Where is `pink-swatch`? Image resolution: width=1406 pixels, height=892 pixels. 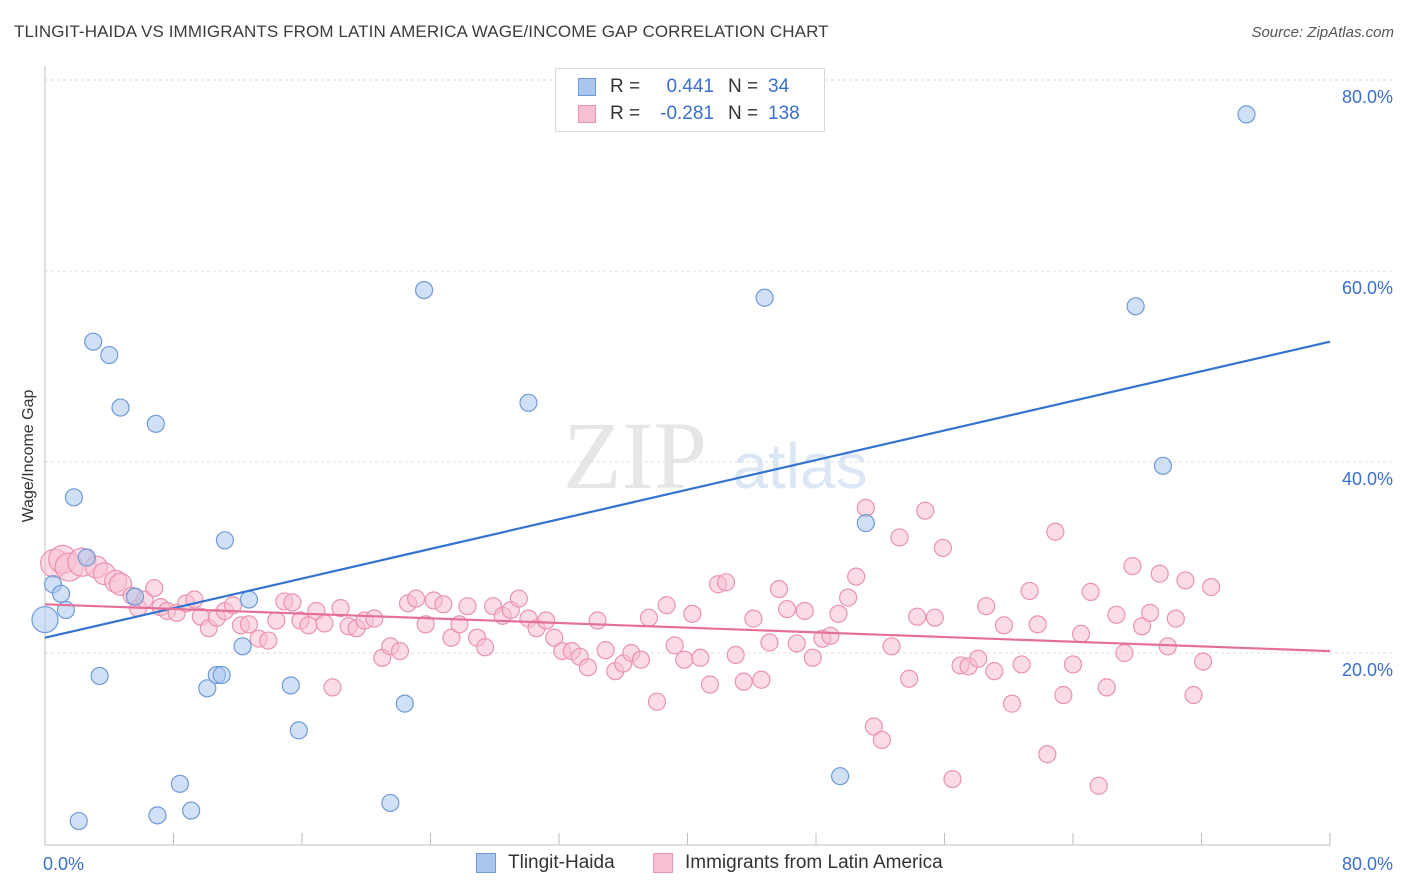 pink-swatch is located at coordinates (663, 863).